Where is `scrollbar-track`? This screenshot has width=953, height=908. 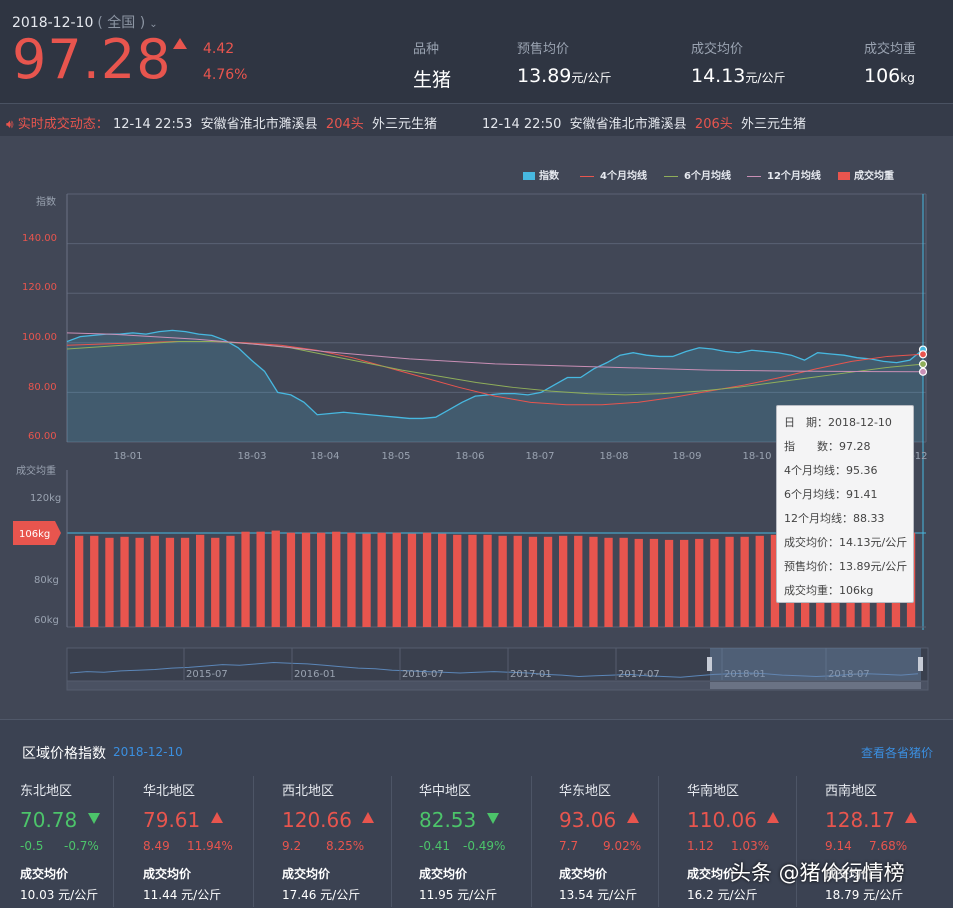
scrollbar-track is located at coordinates (497, 685).